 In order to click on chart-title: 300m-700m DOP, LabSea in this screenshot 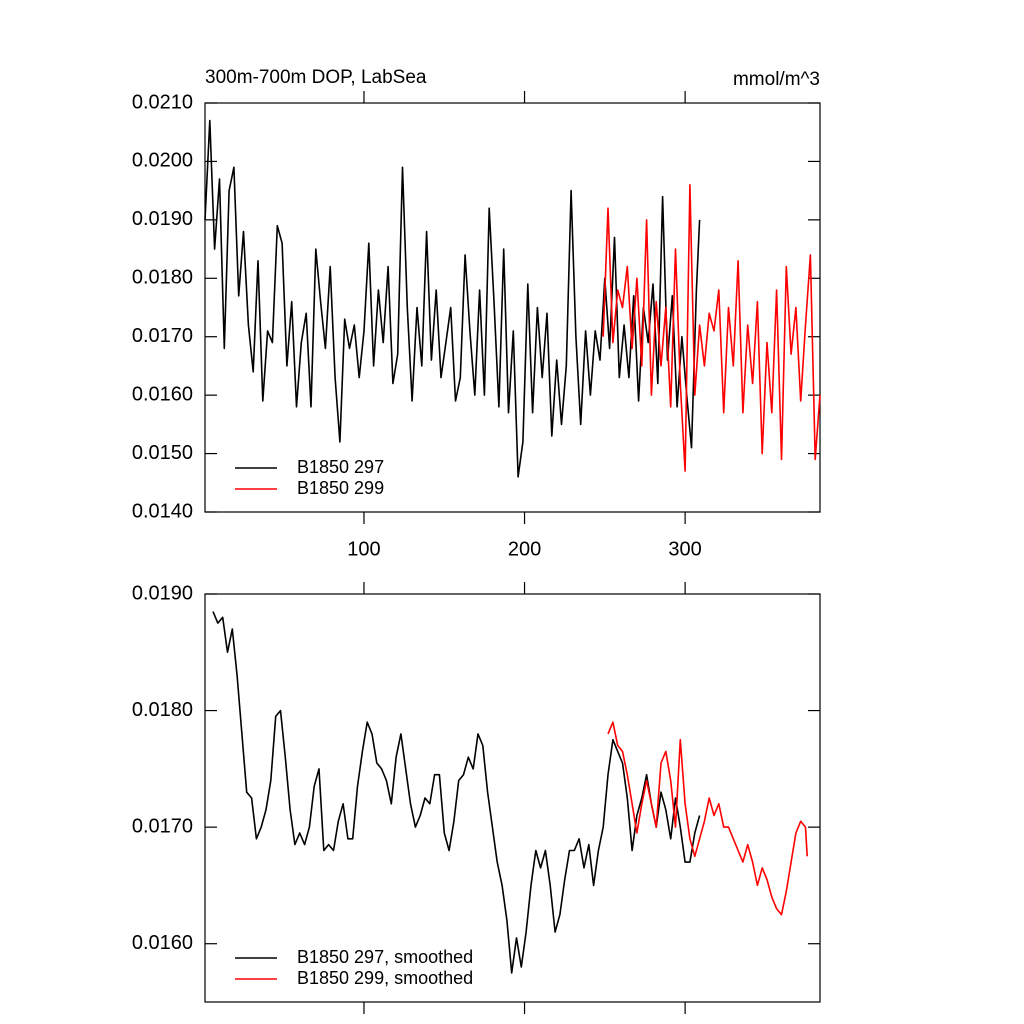, I will do `click(316, 77)`.